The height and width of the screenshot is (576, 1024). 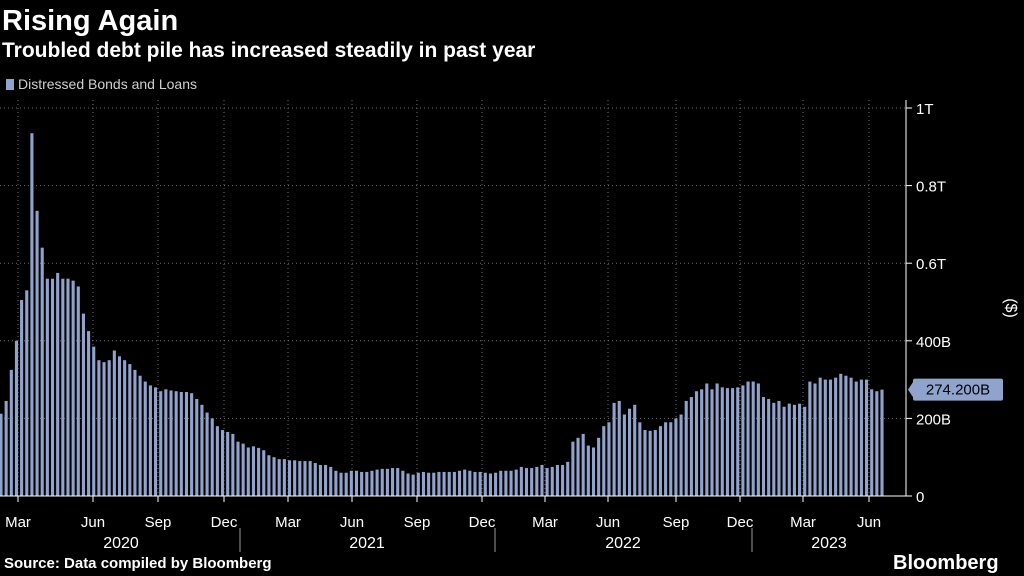 What do you see at coordinates (946, 563) in the screenshot?
I see `brand-logo: Bloomberg` at bounding box center [946, 563].